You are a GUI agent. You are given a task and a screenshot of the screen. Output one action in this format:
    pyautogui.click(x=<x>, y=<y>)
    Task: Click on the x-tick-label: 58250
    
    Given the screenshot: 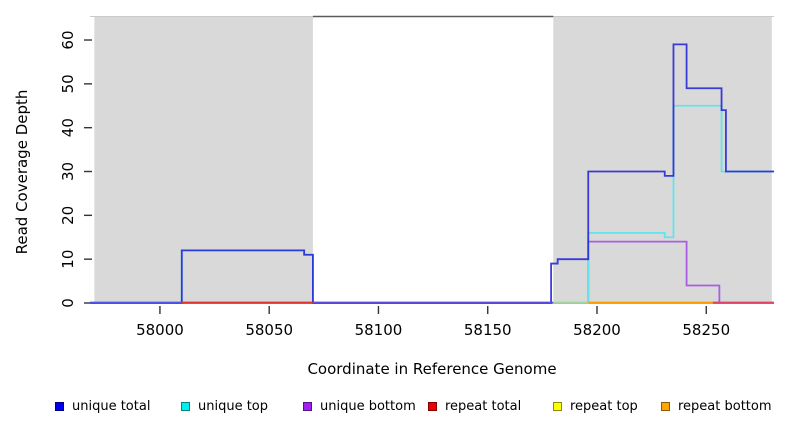 What is the action you would take?
    pyautogui.click(x=706, y=330)
    